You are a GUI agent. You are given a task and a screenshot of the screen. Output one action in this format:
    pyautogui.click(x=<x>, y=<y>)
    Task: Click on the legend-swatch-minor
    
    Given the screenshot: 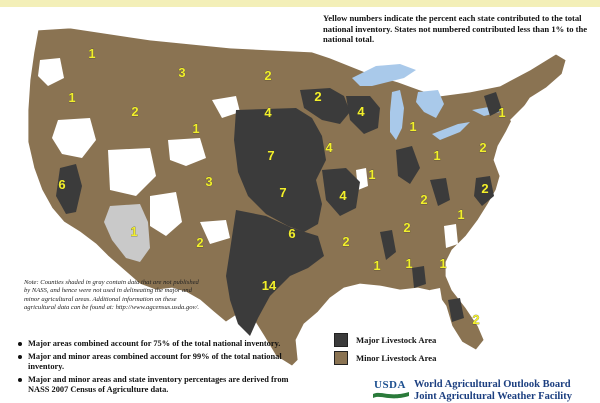 What is the action you would take?
    pyautogui.click(x=341, y=358)
    